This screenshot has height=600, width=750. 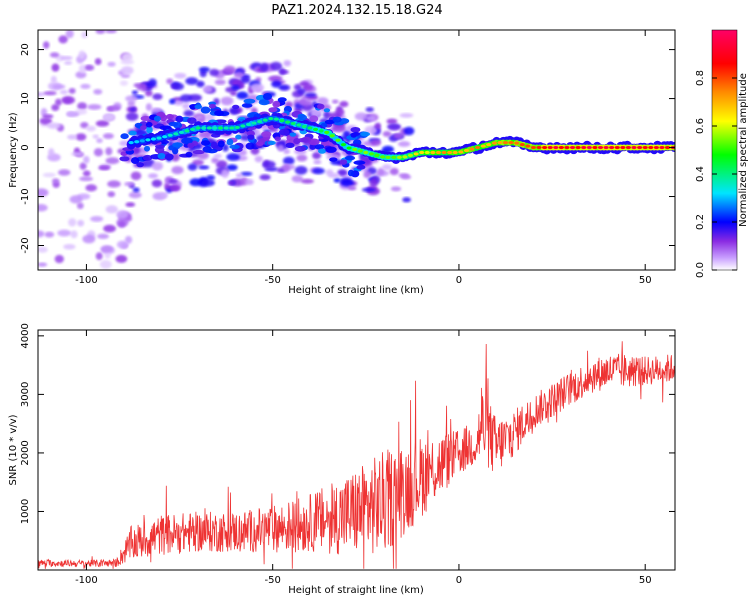 What do you see at coordinates (273, 280) in the screenshot?
I see `x-tick-label: -50` at bounding box center [273, 280].